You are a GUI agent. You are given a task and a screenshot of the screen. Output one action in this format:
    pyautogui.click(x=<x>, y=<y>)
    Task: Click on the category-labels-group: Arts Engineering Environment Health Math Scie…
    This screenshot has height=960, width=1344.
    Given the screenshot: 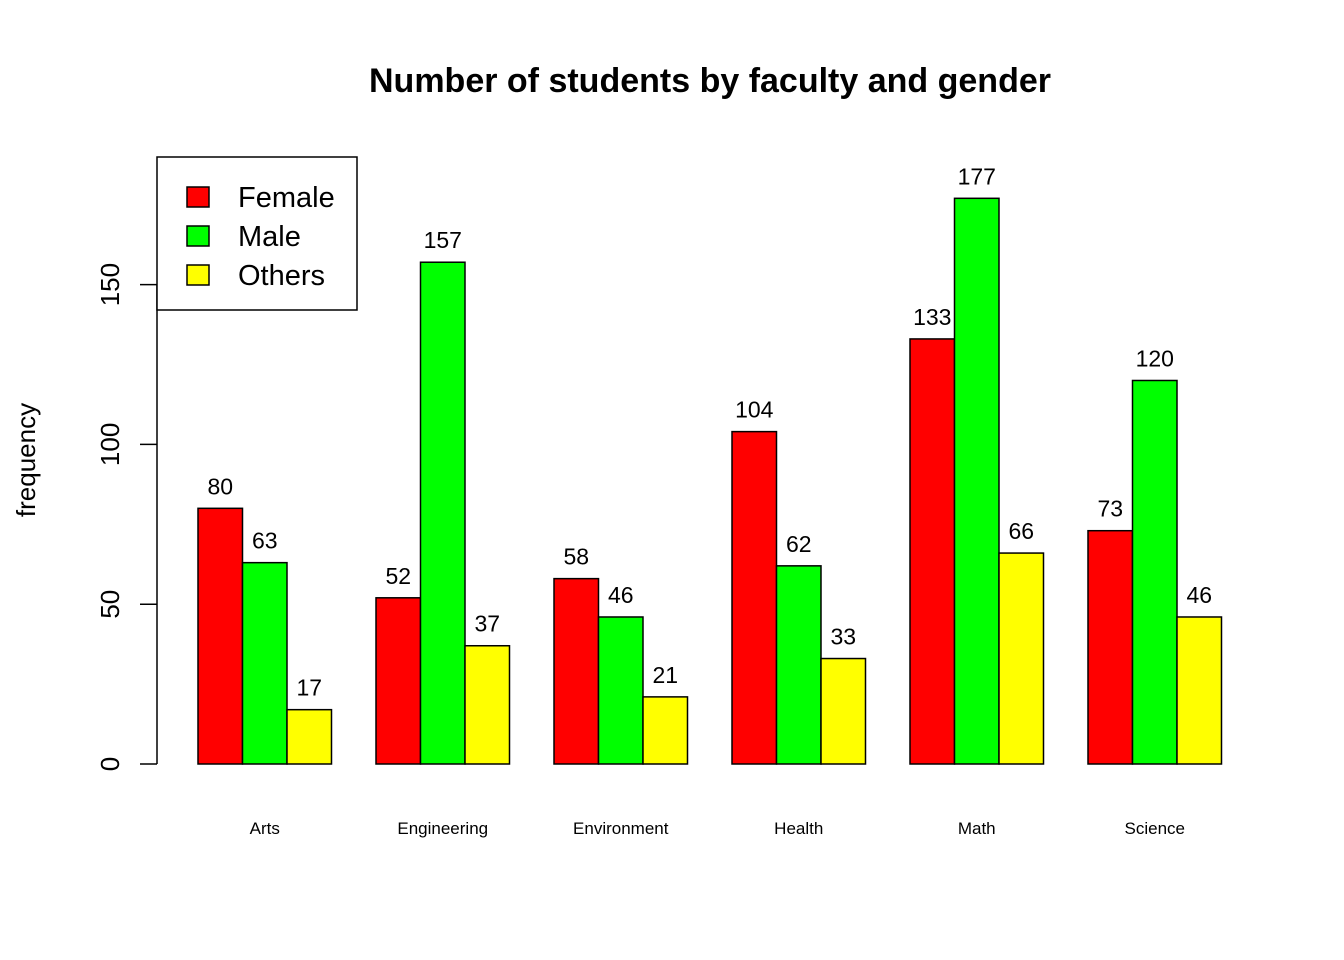 What is the action you would take?
    pyautogui.click(x=717, y=828)
    